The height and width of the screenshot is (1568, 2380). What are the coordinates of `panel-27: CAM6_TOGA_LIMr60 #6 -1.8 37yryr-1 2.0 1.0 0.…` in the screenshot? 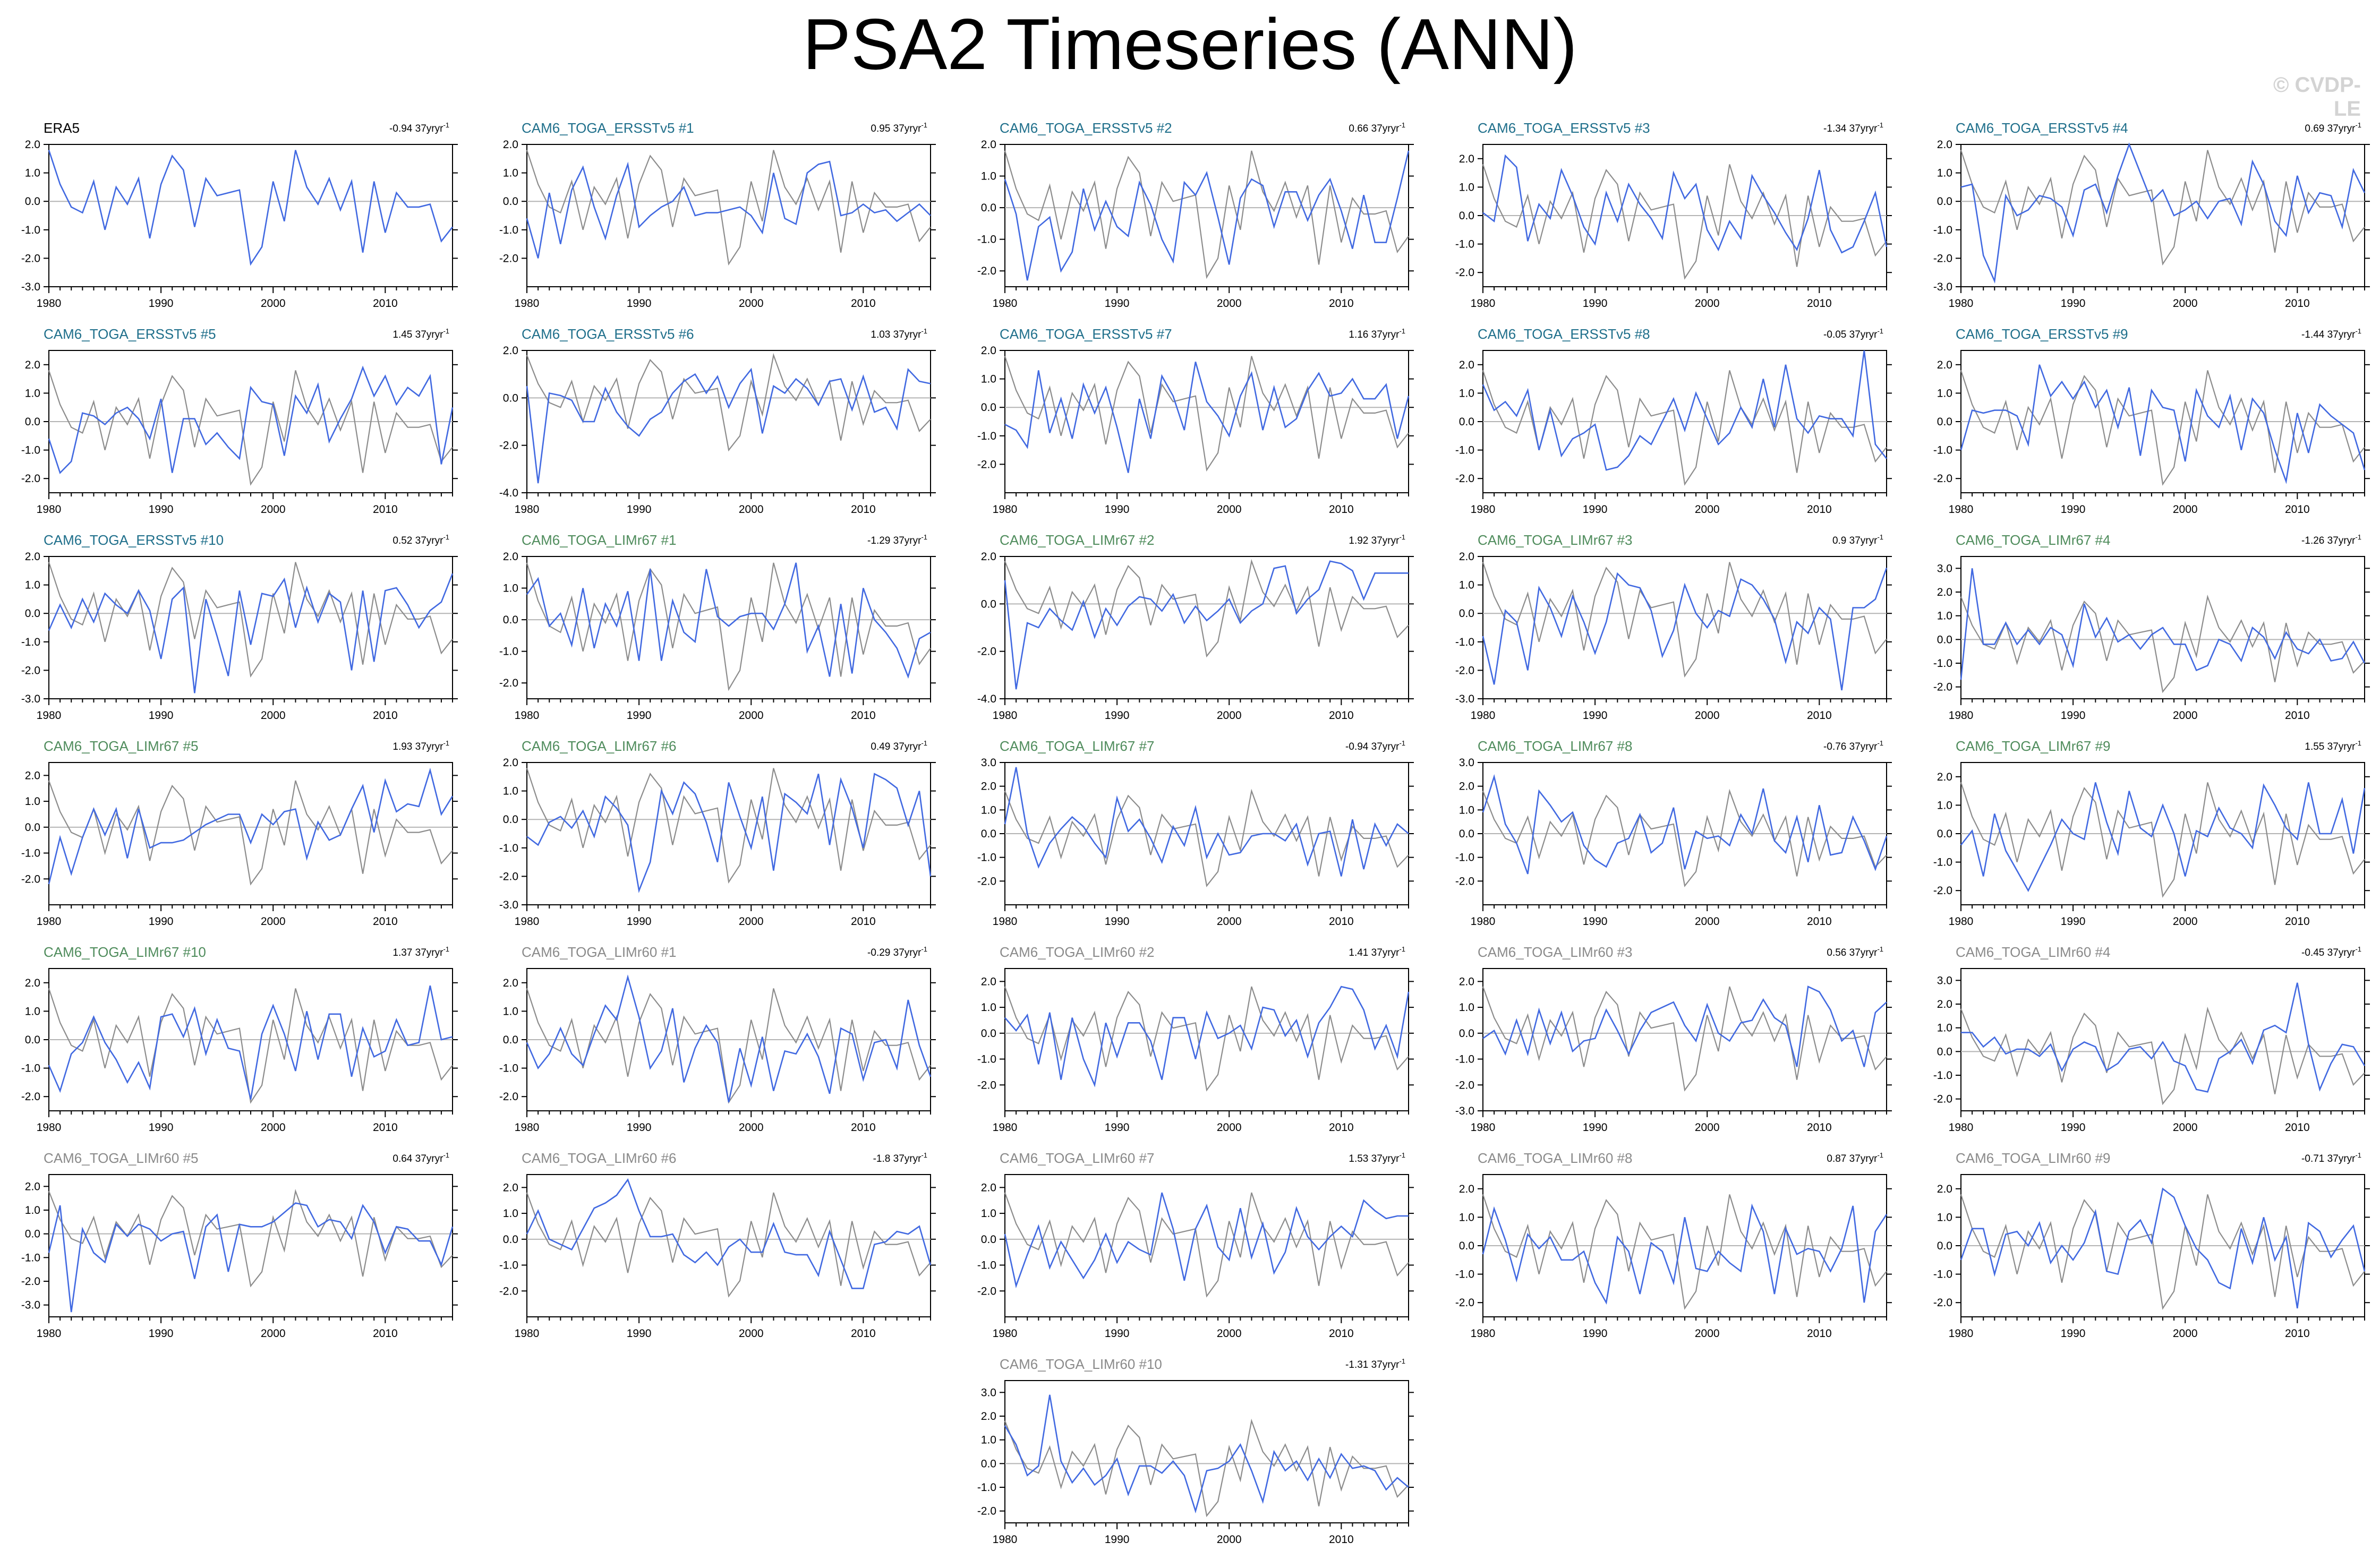 It's located at (717, 1245).